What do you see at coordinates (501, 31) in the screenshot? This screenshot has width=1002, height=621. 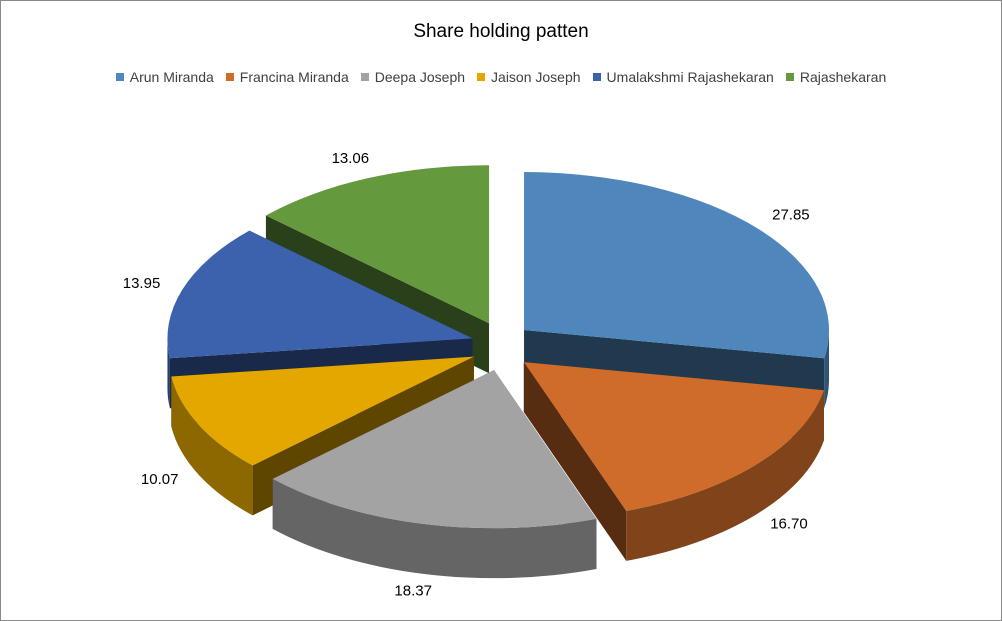 I see `chart-title: Share holding patten` at bounding box center [501, 31].